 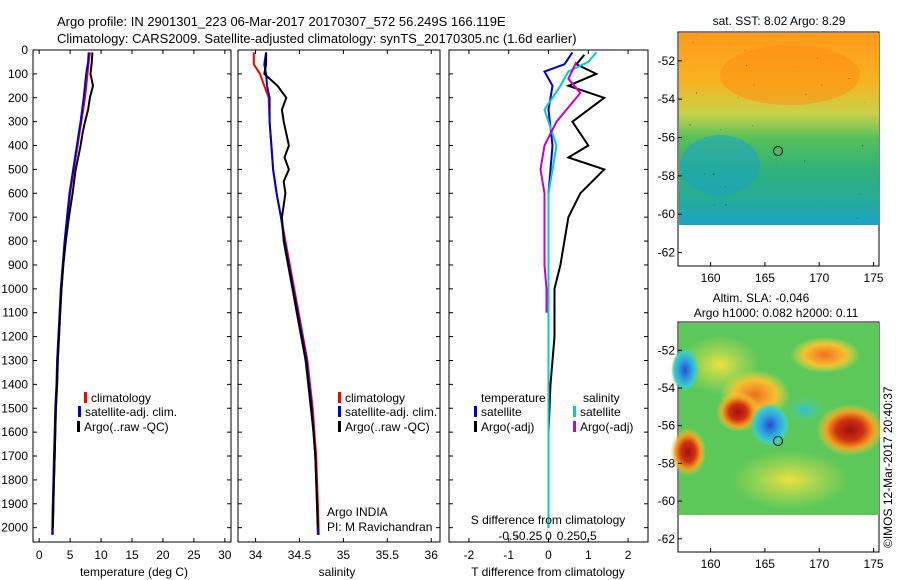 I want to click on sla-map-ticks: 160 165 170 175 -52 -54 -56 -58 -60 -62, so click(x=771, y=457).